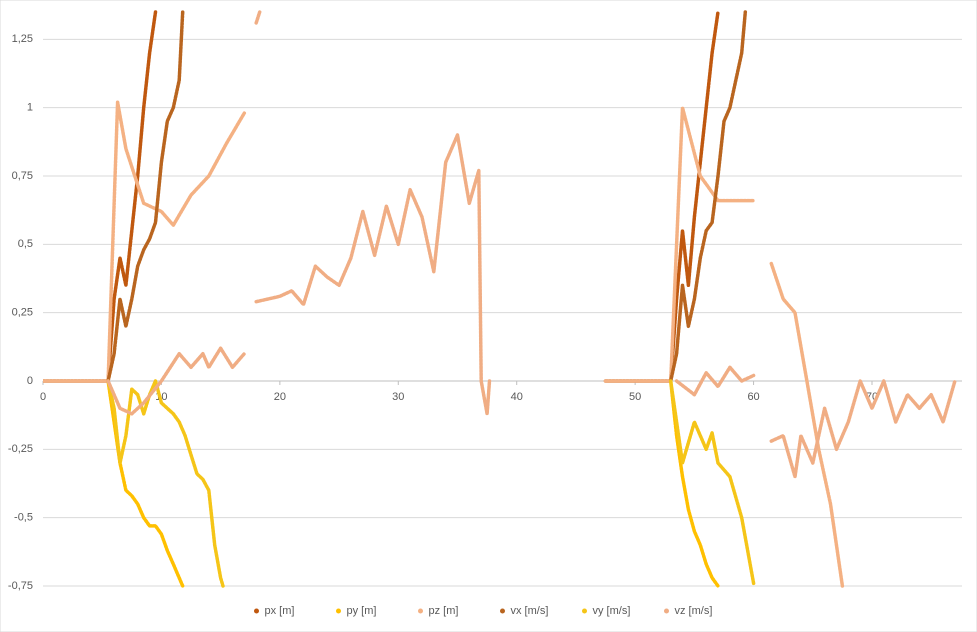 The width and height of the screenshot is (977, 632). What do you see at coordinates (694, 611) in the screenshot?
I see `legend-label: vz [m/s]` at bounding box center [694, 611].